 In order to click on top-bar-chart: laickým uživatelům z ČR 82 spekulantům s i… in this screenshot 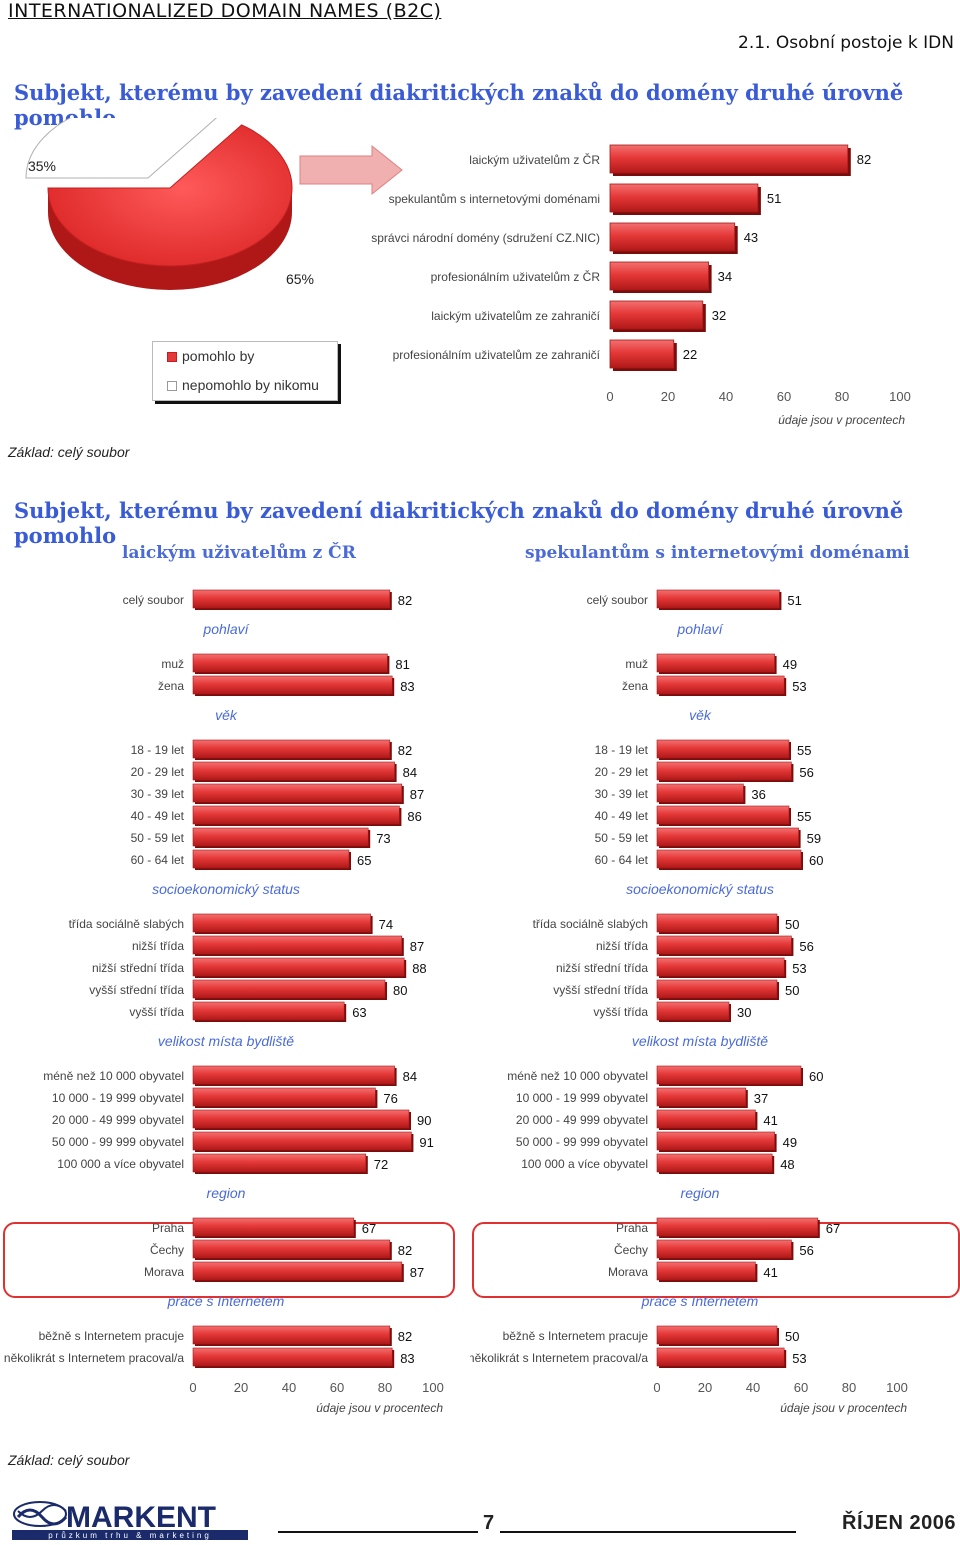, I will do `click(641, 285)`.